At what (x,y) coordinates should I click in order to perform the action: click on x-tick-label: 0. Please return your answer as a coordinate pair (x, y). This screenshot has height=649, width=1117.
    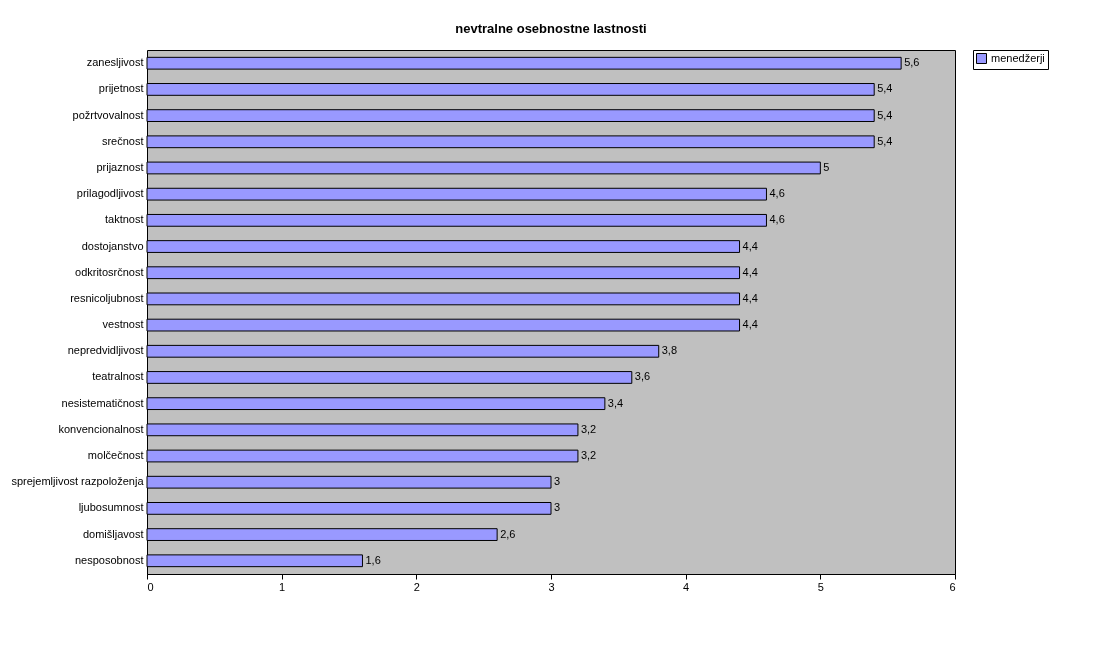
    Looking at the image, I should click on (150, 586).